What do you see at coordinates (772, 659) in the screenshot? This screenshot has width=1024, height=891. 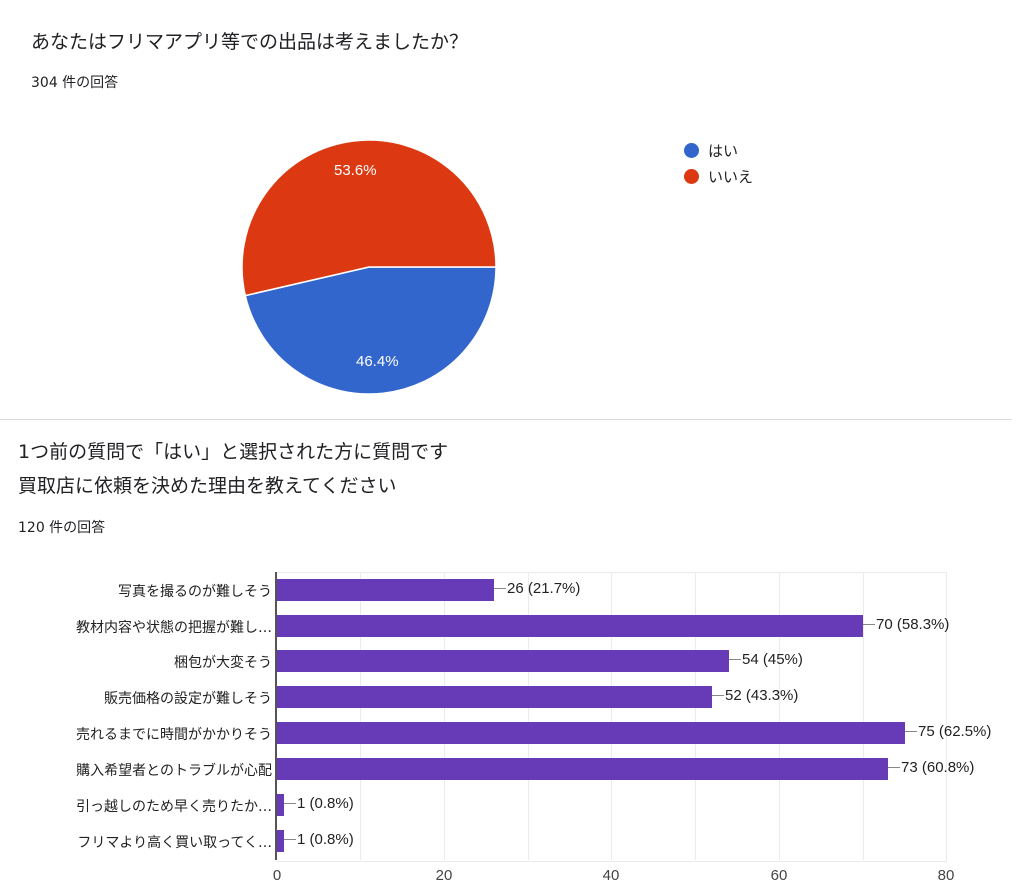 I see `value-text: 54 (45%)` at bounding box center [772, 659].